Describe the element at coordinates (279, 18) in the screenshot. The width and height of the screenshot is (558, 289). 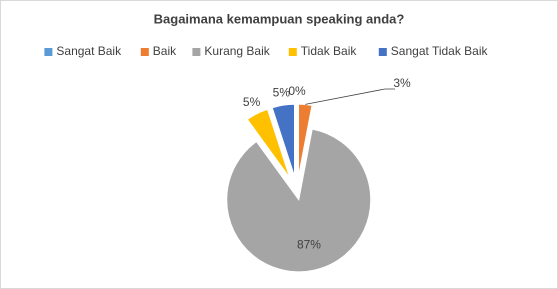
I see `chart-title: Bagaimana kemampuan speaking anda?` at that location.